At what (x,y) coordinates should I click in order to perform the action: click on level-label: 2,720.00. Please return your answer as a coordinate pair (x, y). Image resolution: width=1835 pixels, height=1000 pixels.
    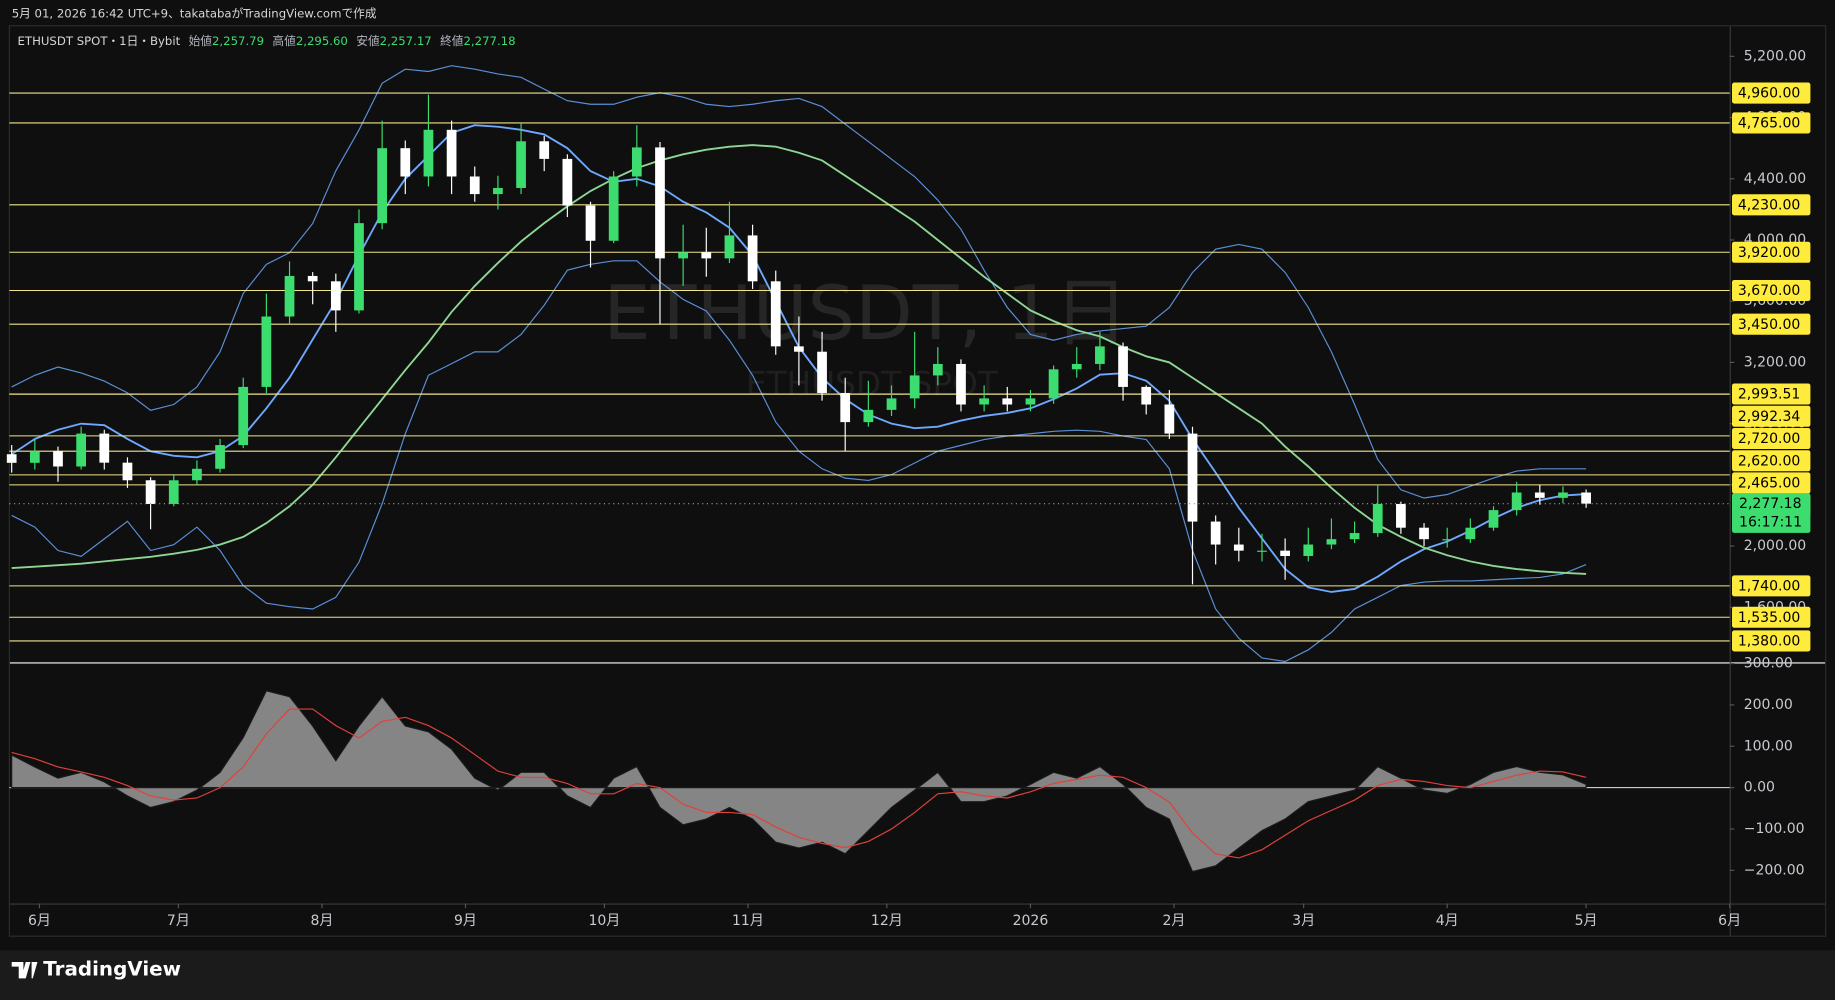
    Looking at the image, I should click on (1769, 439).